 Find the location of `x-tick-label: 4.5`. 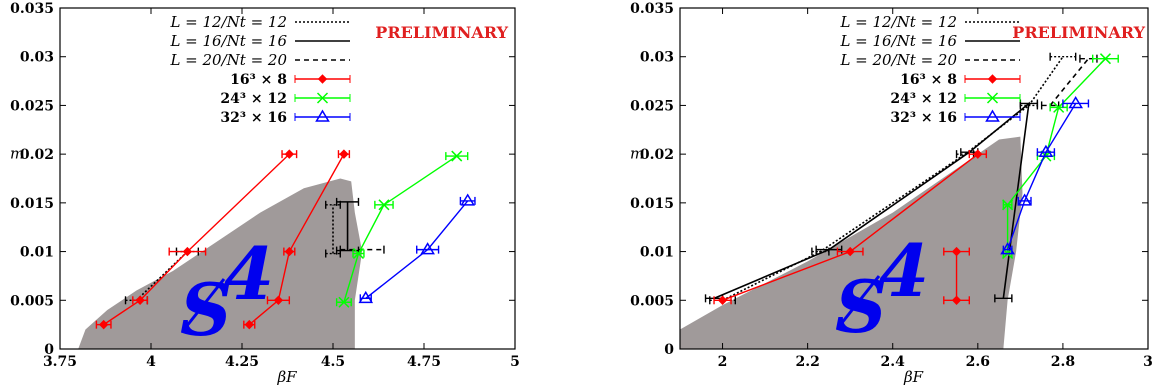

x-tick-label: 4.5 is located at coordinates (333, 362).